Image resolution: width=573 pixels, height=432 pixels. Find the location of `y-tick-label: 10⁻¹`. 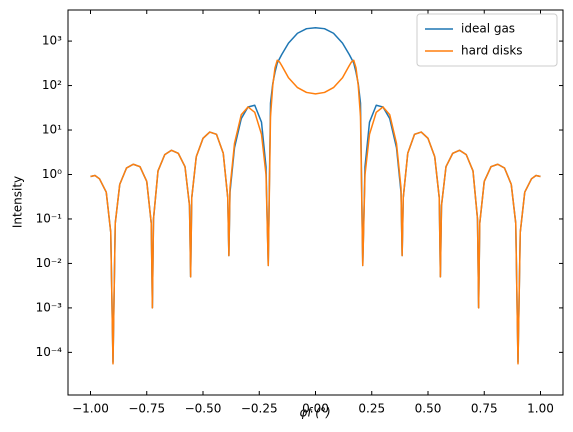

y-tick-label: 10⁻¹ is located at coordinates (49, 218).